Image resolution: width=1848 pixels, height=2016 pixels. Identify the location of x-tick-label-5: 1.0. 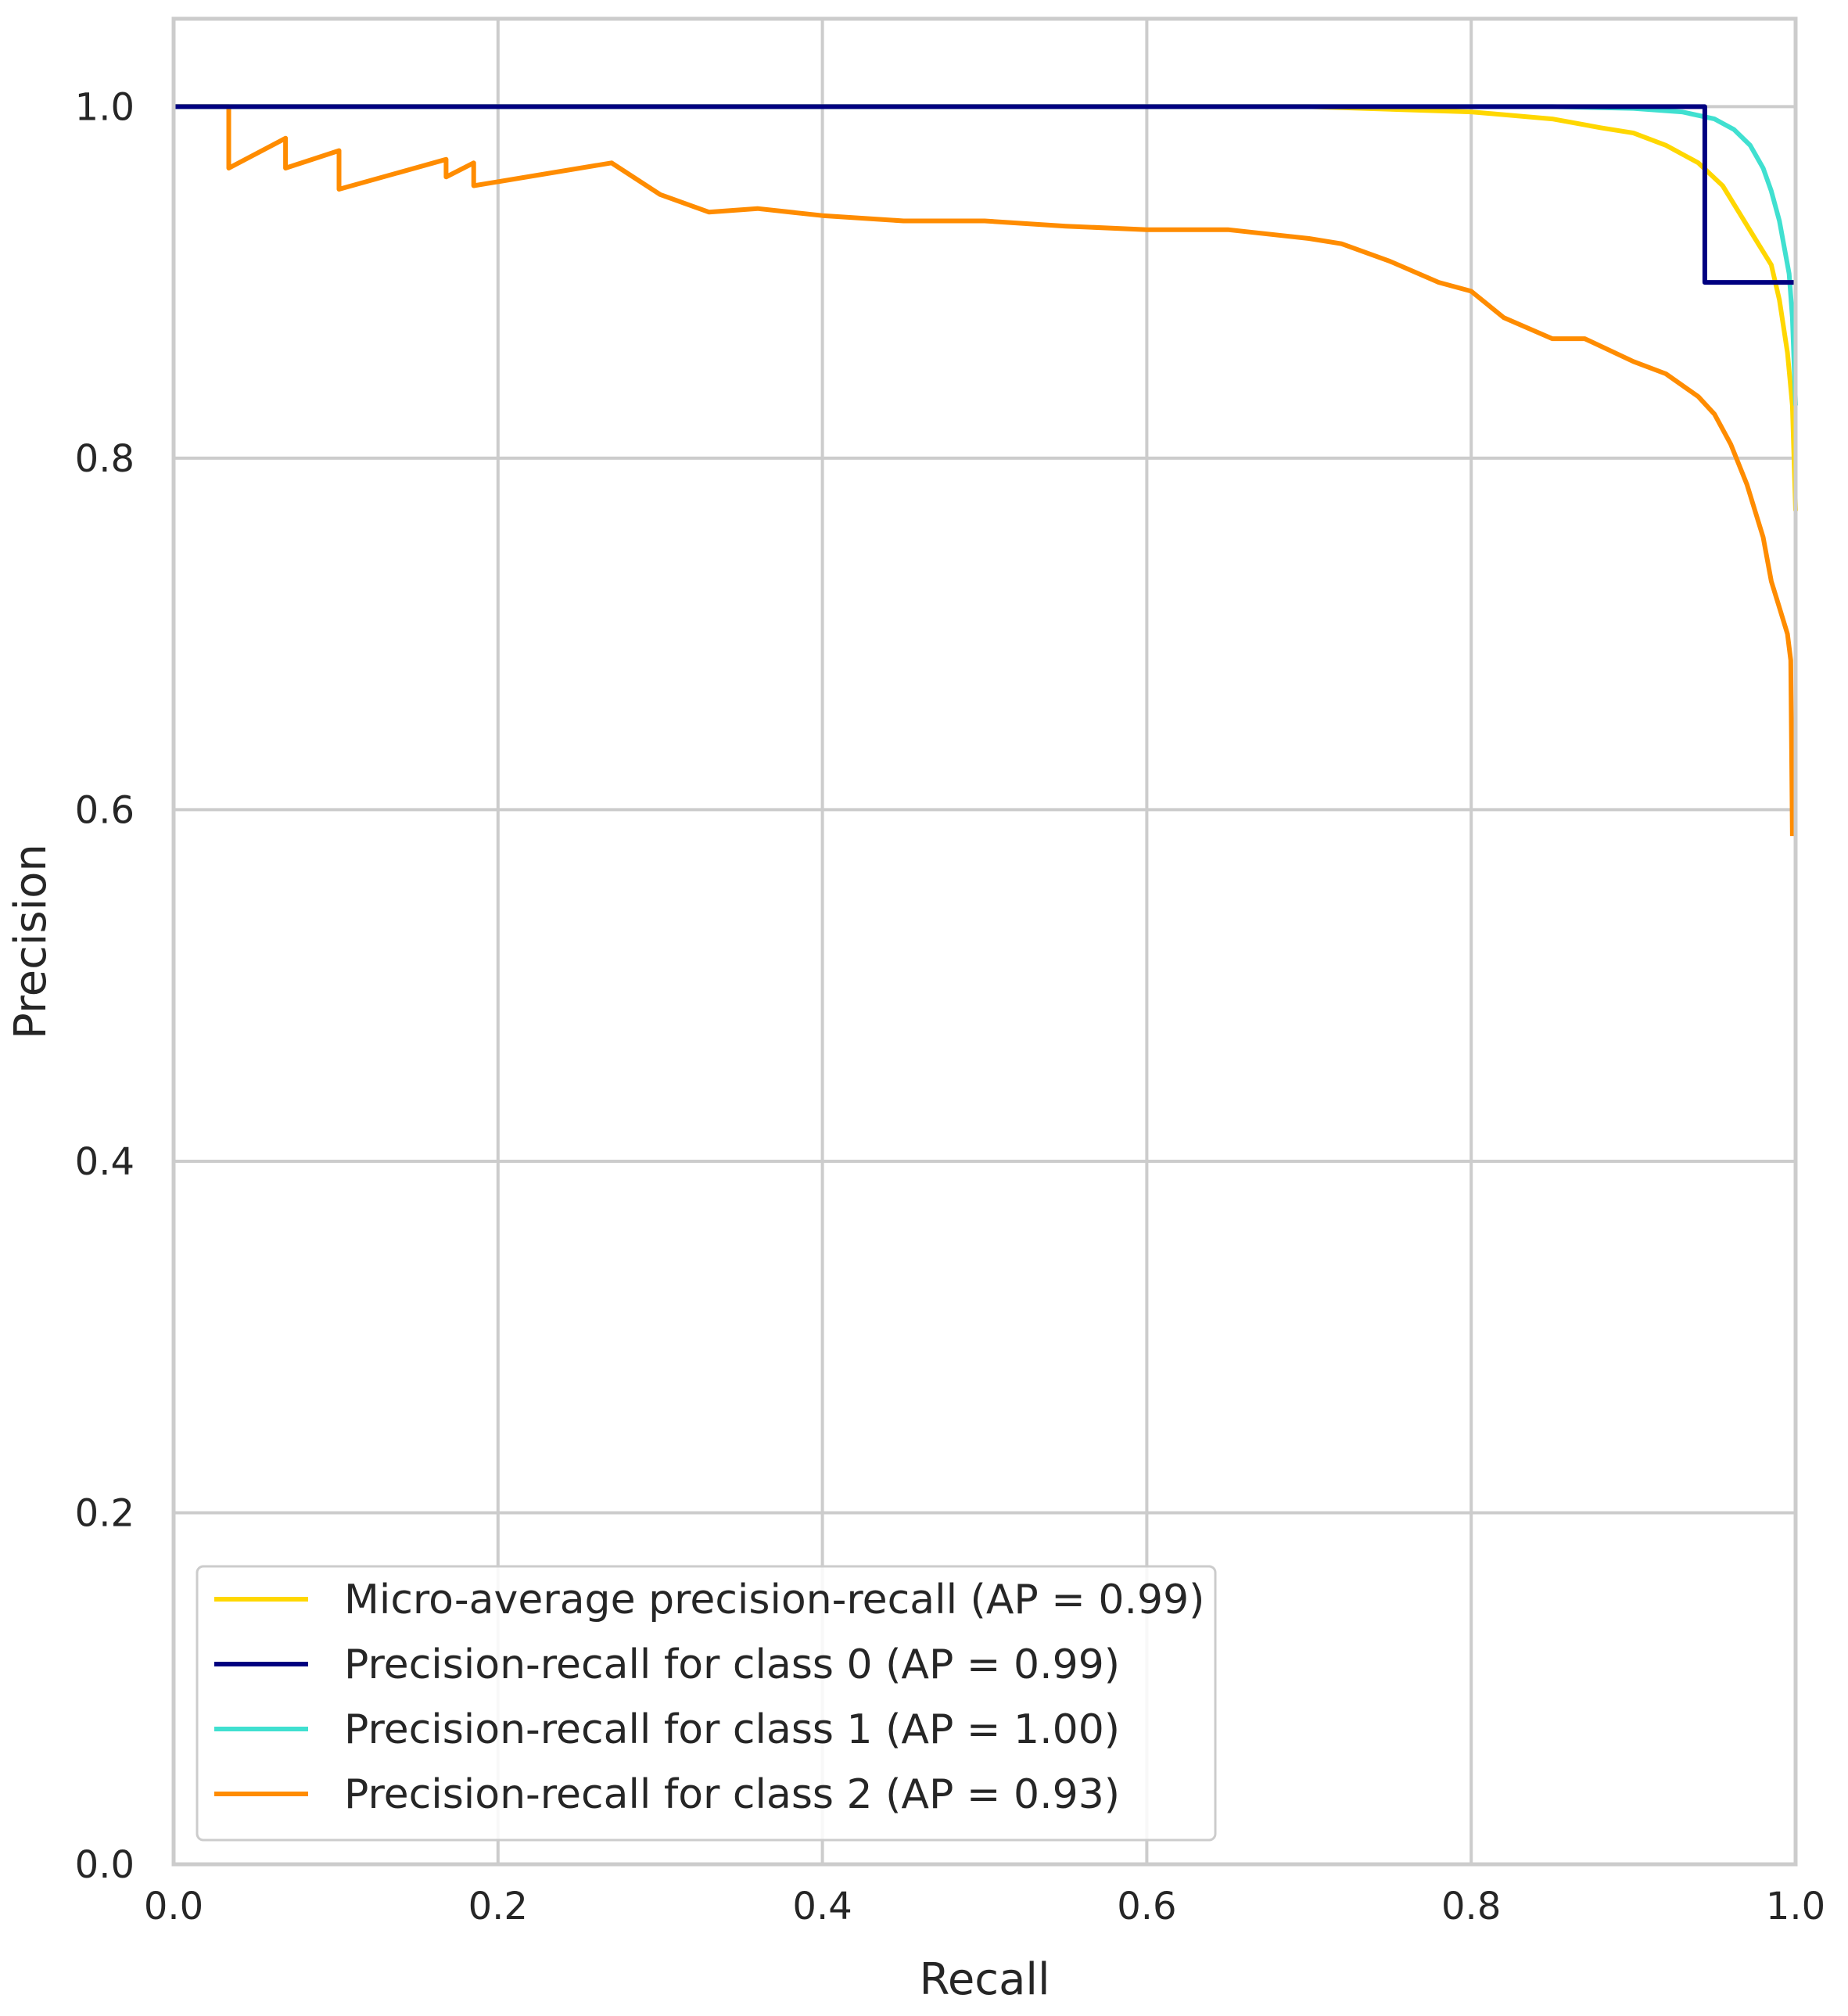
(1795, 1906).